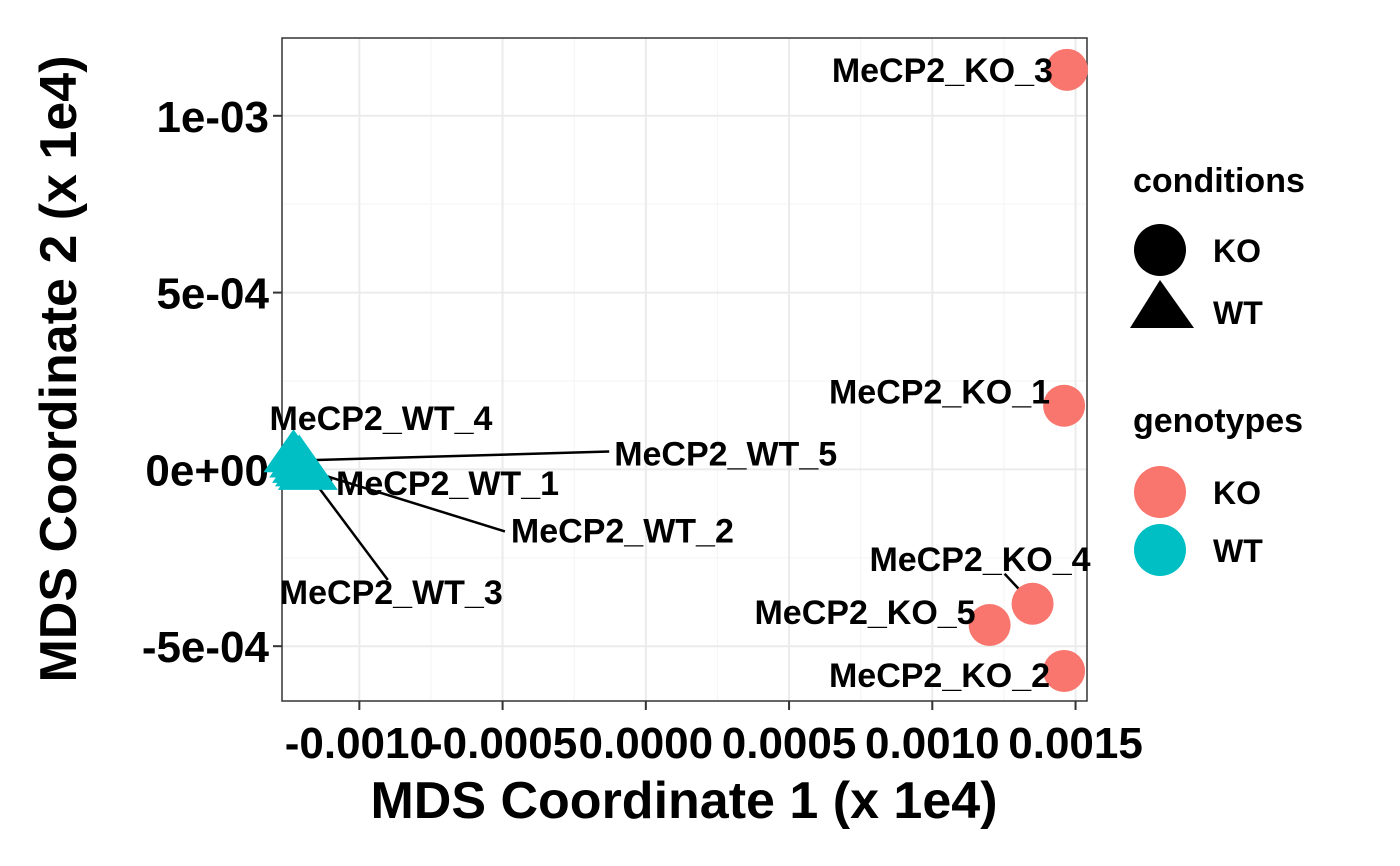  What do you see at coordinates (59, 368) in the screenshot?
I see `y-axis-title: MDS Coordinate 2 (x 1e4)` at bounding box center [59, 368].